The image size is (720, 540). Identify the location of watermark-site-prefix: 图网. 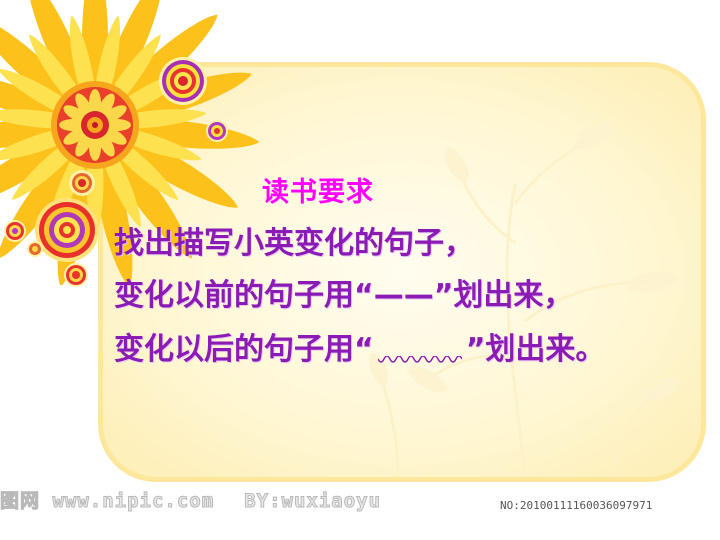
(20, 501).